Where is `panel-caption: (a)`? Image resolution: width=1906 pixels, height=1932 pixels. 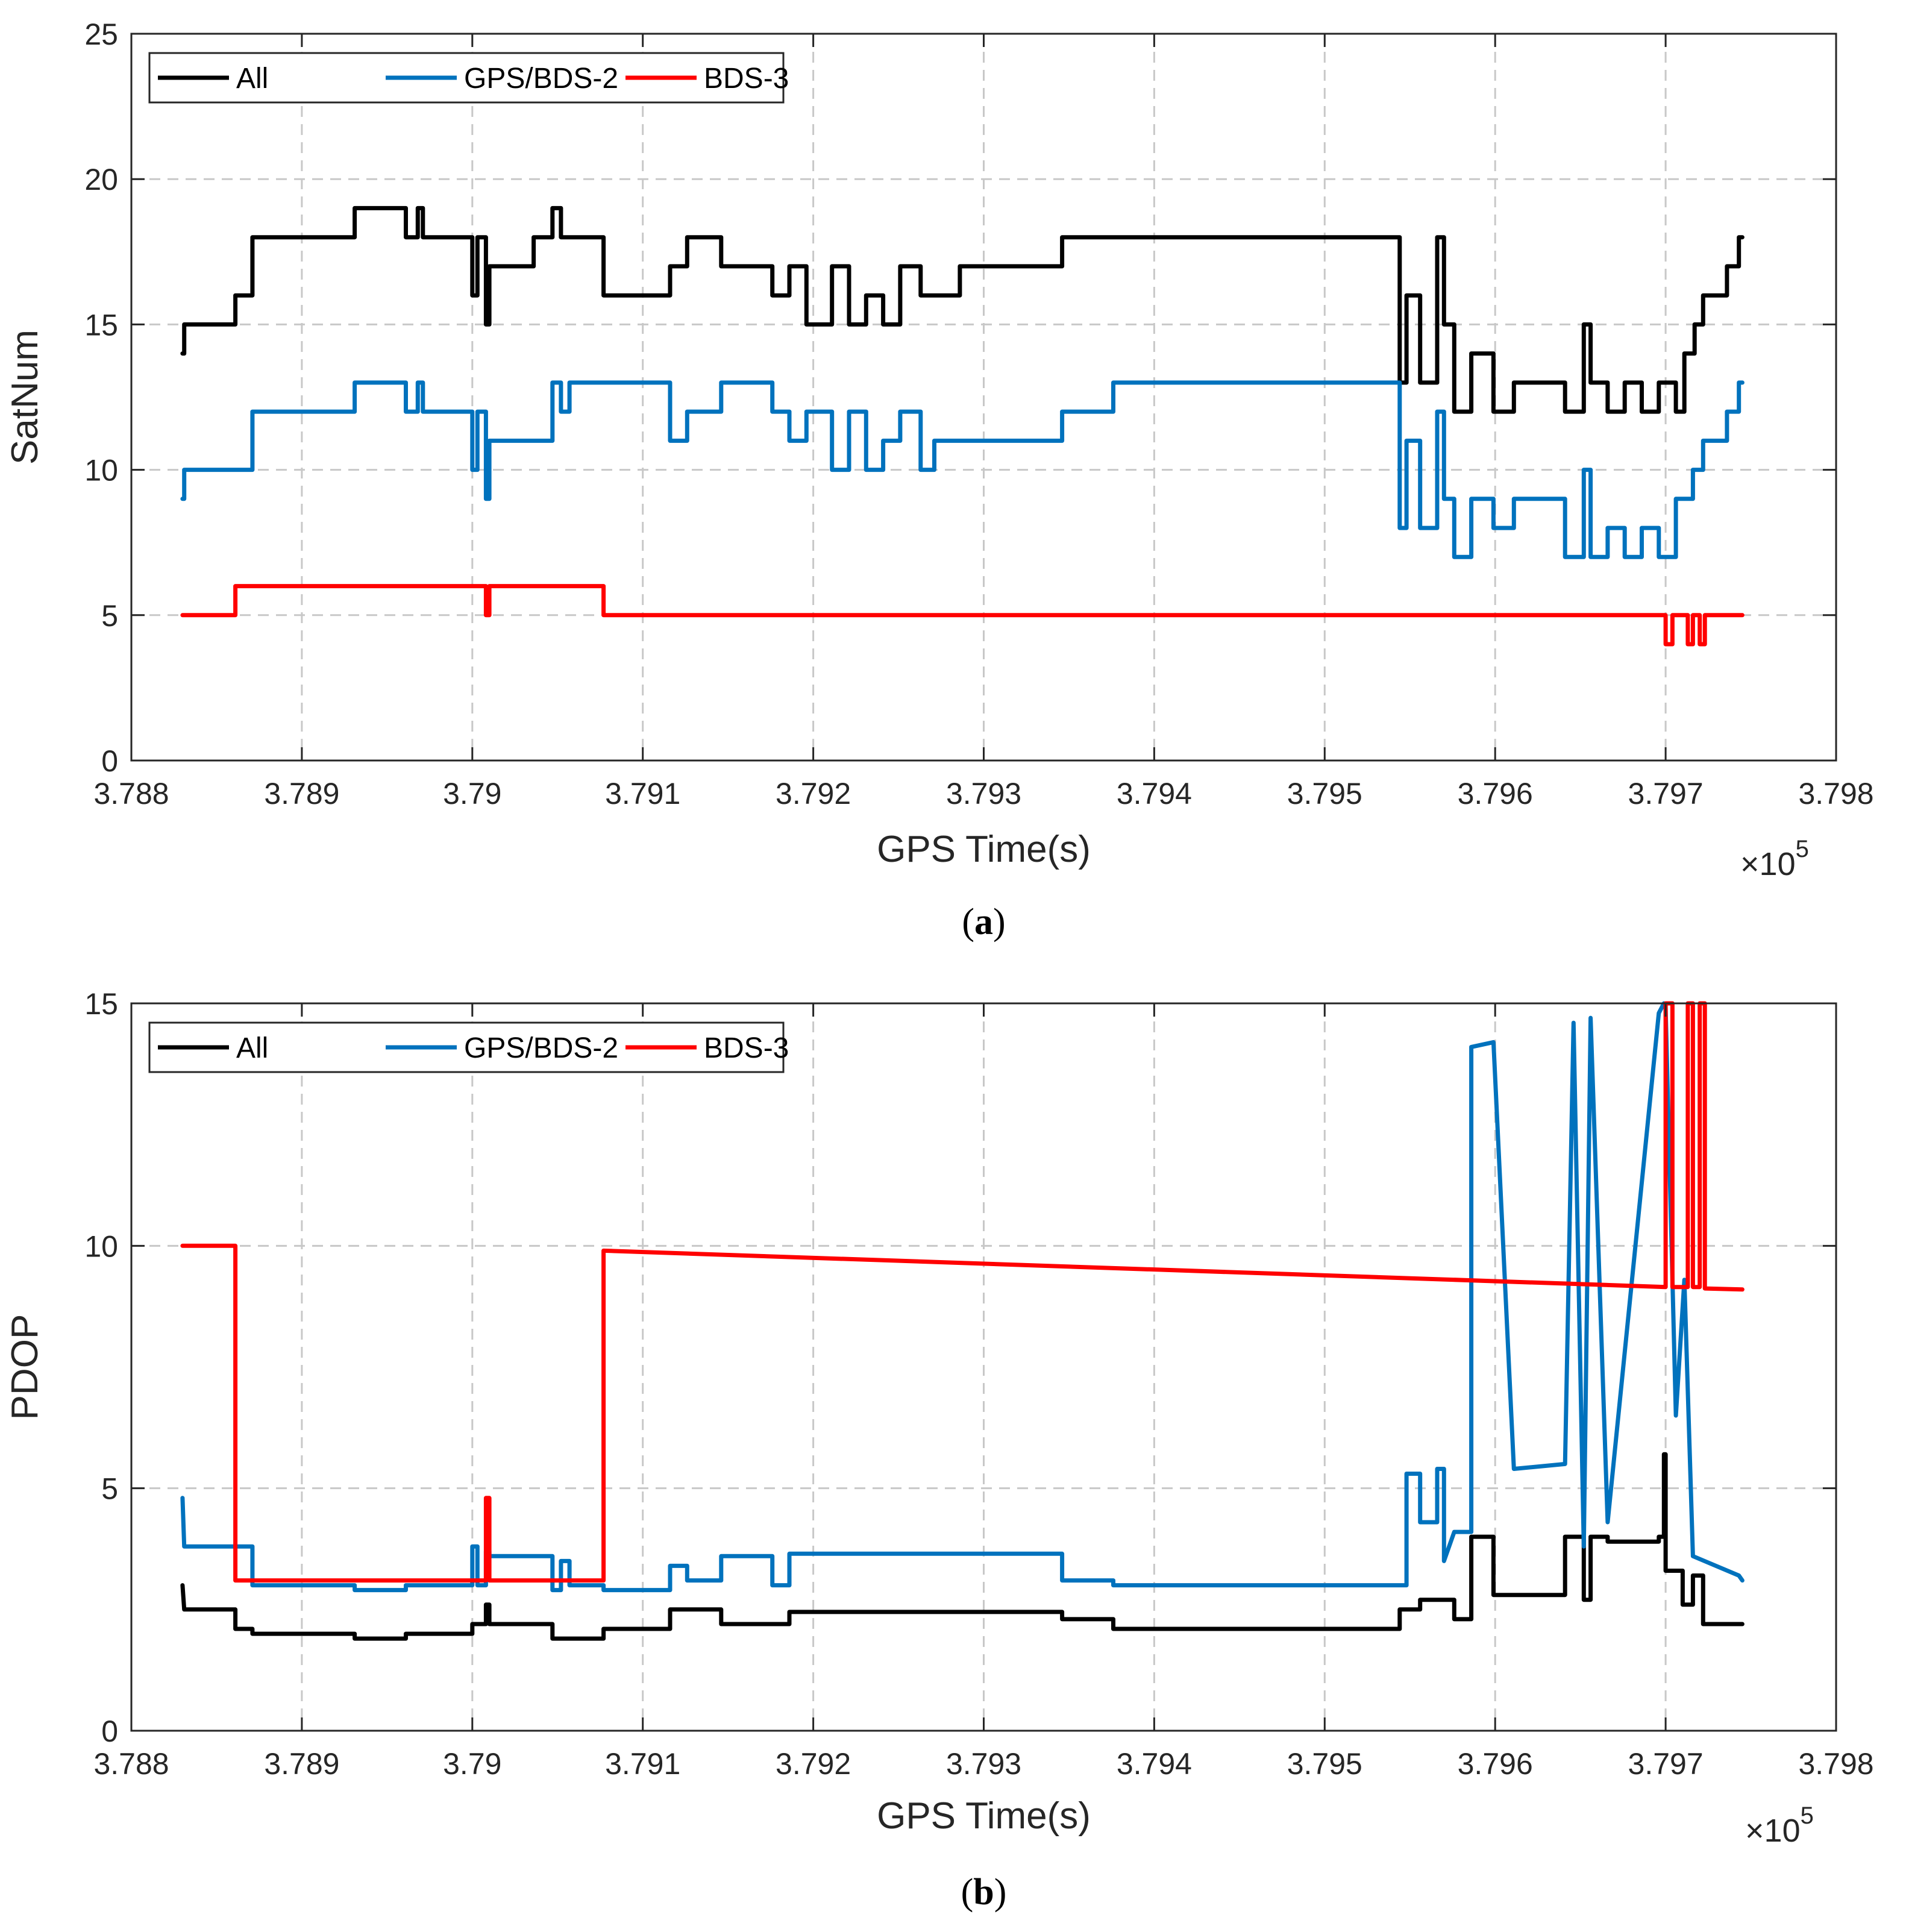 panel-caption: (a) is located at coordinates (984, 922).